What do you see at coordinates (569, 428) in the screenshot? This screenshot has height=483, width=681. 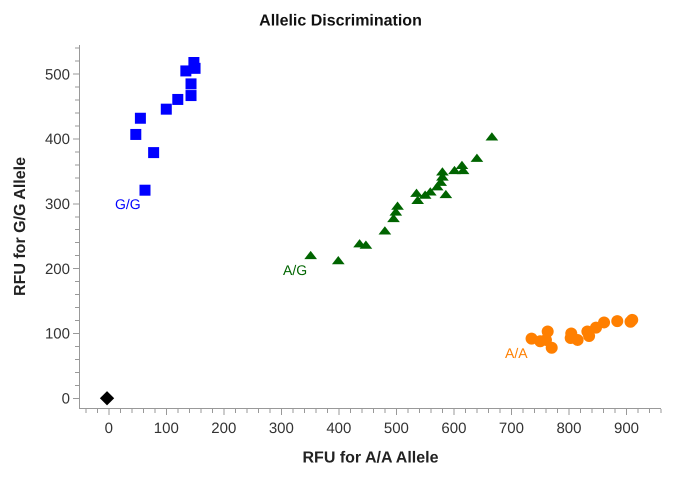 I see `x-tick-label: 800` at bounding box center [569, 428].